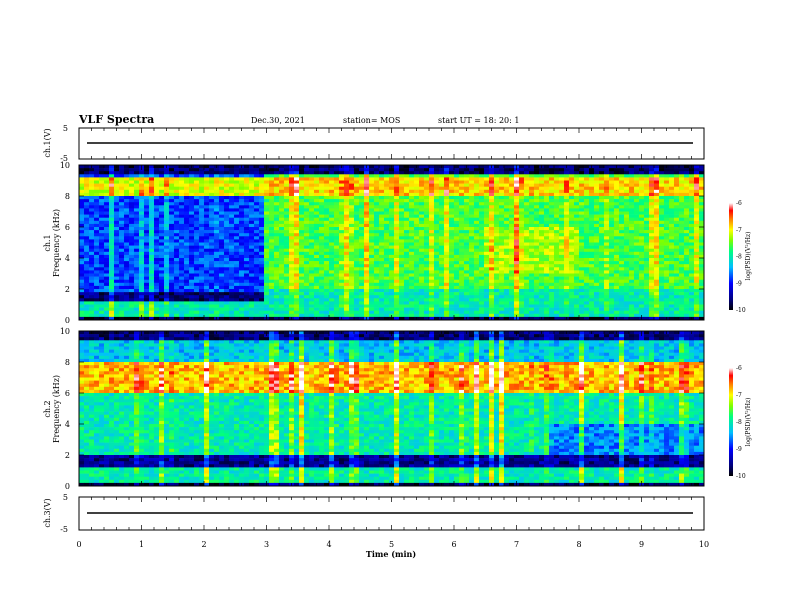  What do you see at coordinates (391, 143) in the screenshot?
I see `ch1-waveform-ticks` at bounding box center [391, 143].